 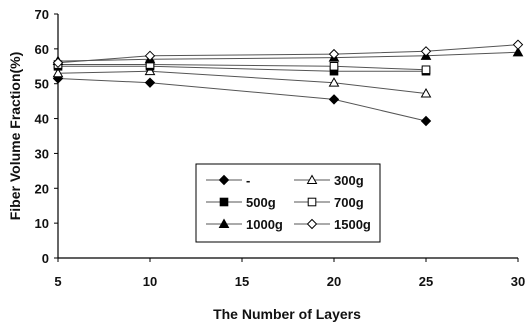 I want to click on x-tick-label: 10, so click(x=150, y=281).